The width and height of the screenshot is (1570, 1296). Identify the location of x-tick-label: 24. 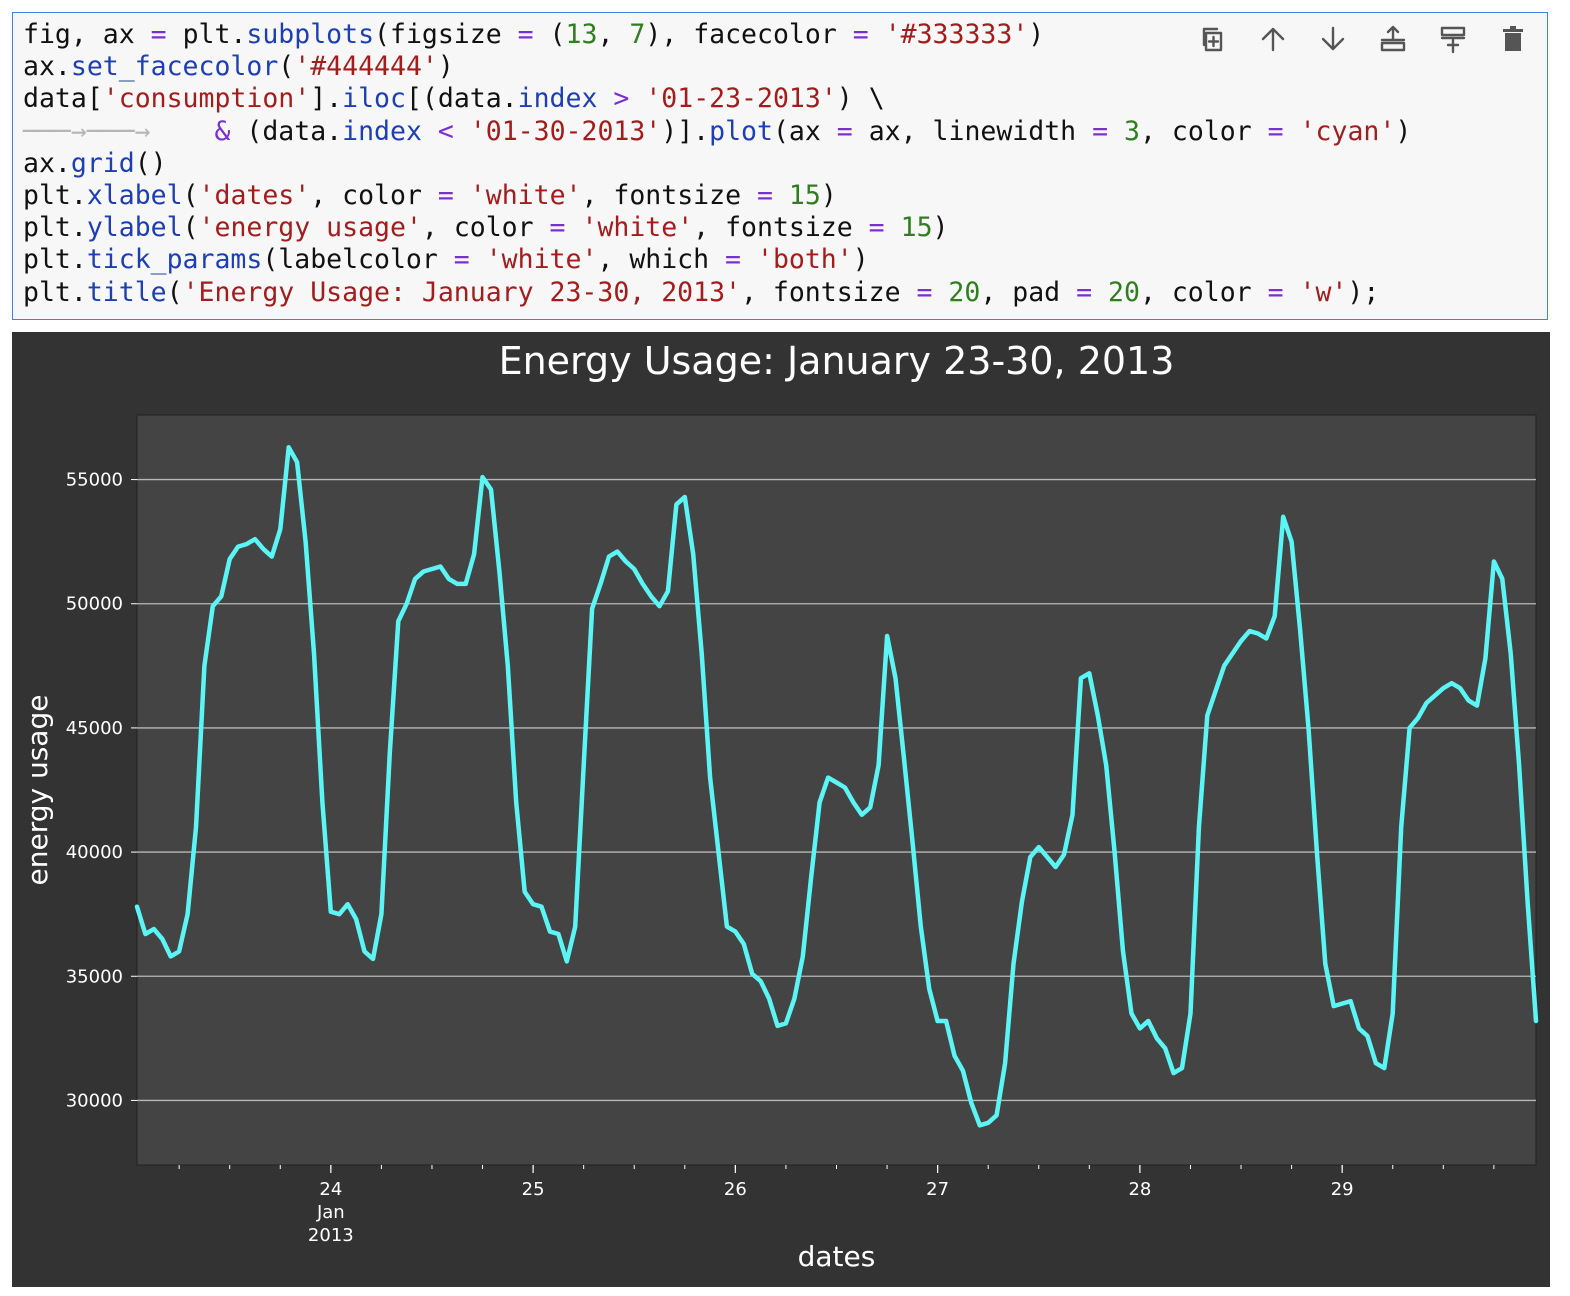
(330, 1189).